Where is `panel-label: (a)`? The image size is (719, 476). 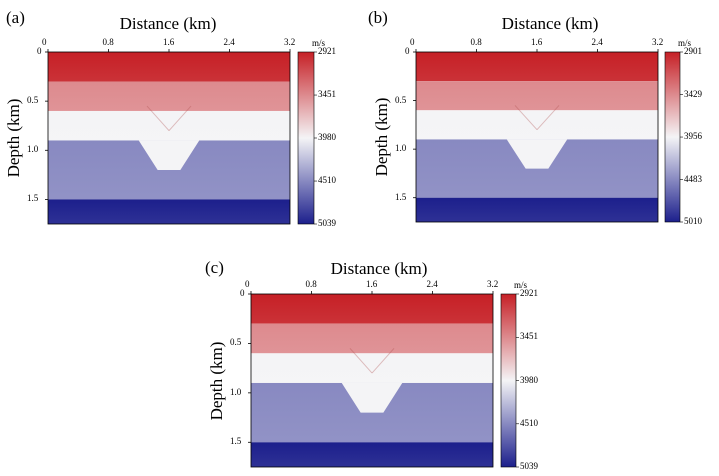 panel-label: (a) is located at coordinates (15, 17).